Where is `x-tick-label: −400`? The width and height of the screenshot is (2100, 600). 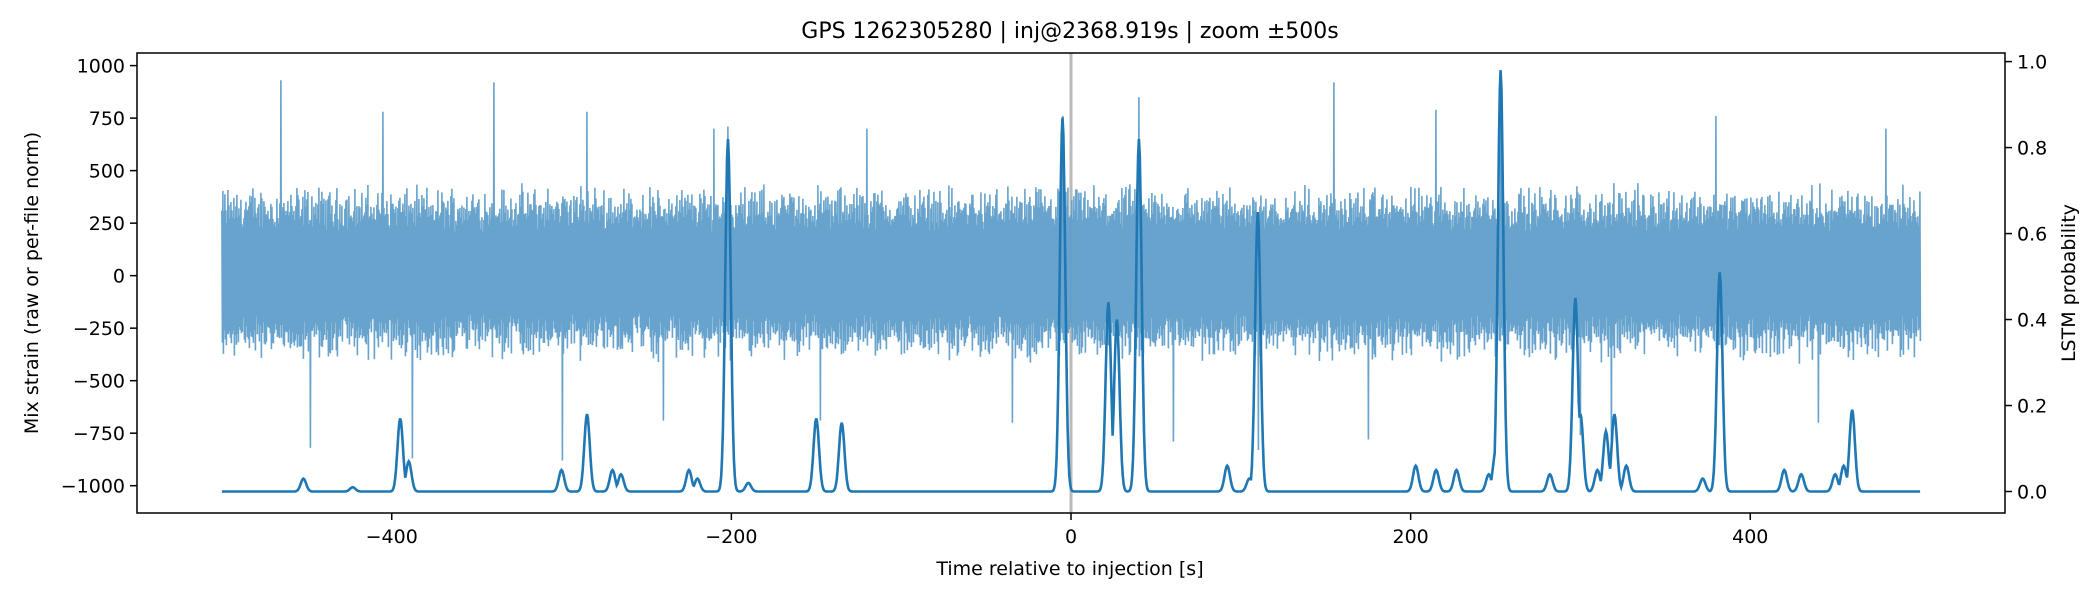
x-tick-label: −400 is located at coordinates (392, 537).